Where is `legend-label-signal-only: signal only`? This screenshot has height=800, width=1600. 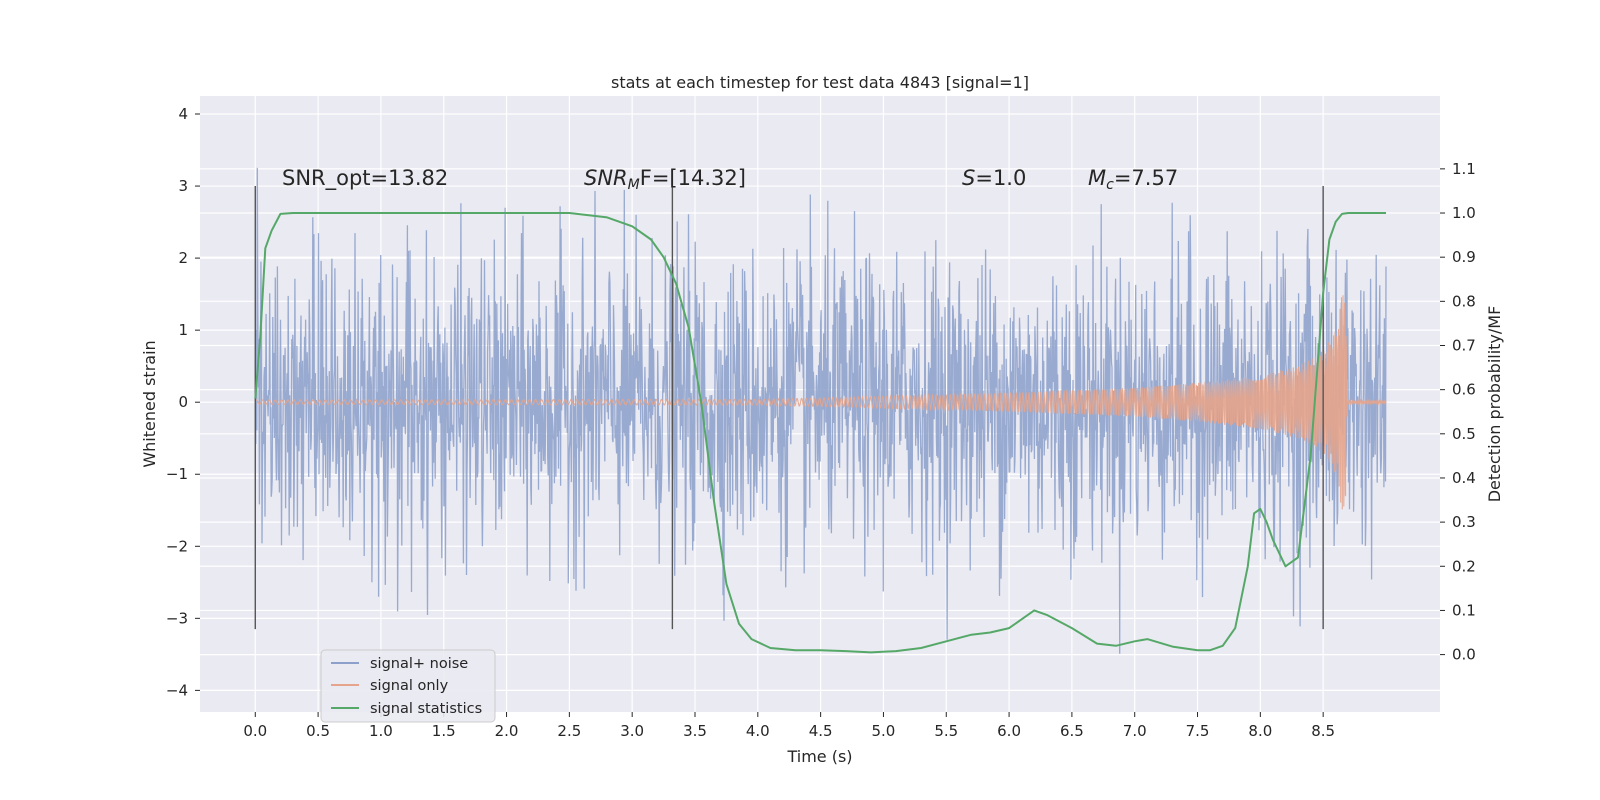
legend-label-signal-only: signal only is located at coordinates (409, 686).